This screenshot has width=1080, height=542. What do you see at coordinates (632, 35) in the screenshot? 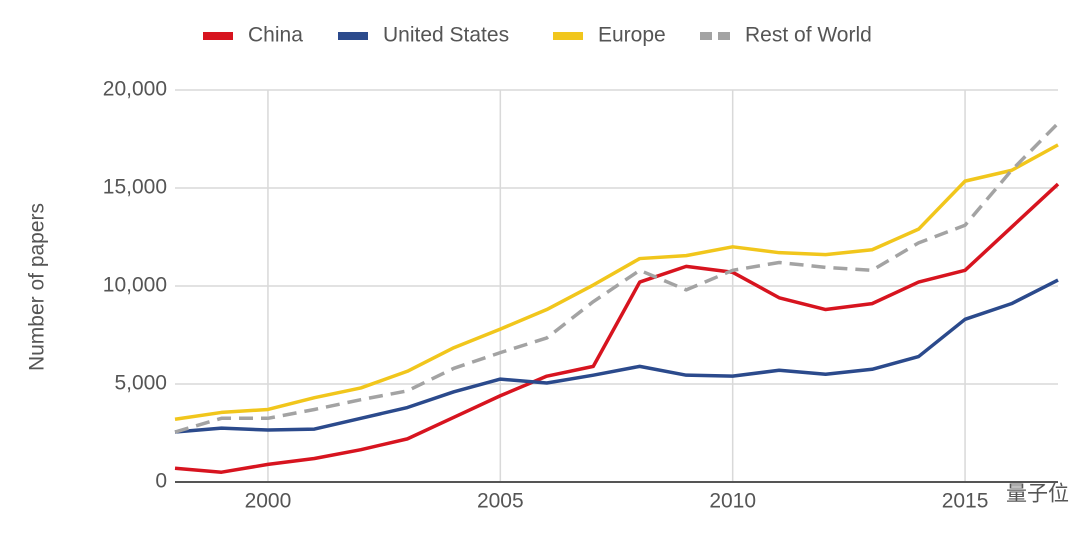
I see `legend-label: Europe` at bounding box center [632, 35].